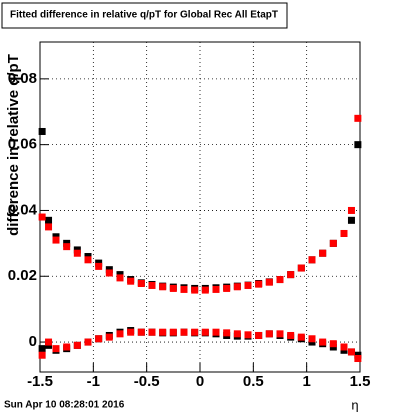  I want to click on y-axis-label: difference in relative q/pT, so click(13, 145).